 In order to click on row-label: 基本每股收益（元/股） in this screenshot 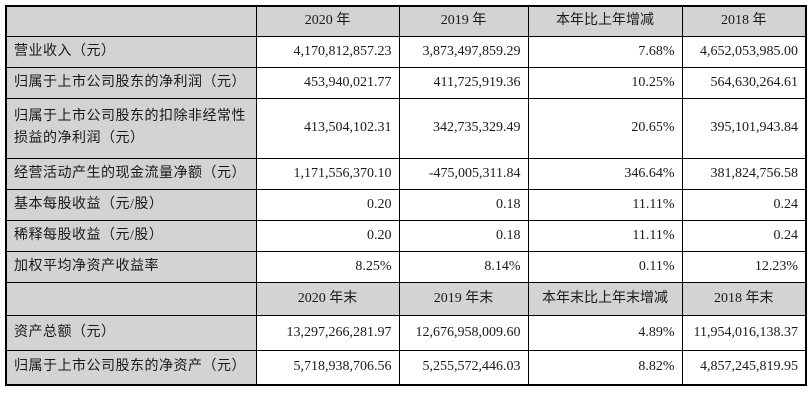, I will do `click(131, 204)`.